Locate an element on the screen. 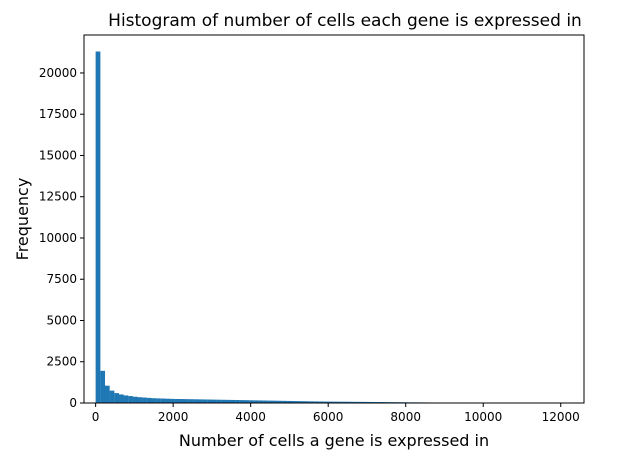 The width and height of the screenshot is (618, 461). y-tick-label: 7500 is located at coordinates (61, 279).